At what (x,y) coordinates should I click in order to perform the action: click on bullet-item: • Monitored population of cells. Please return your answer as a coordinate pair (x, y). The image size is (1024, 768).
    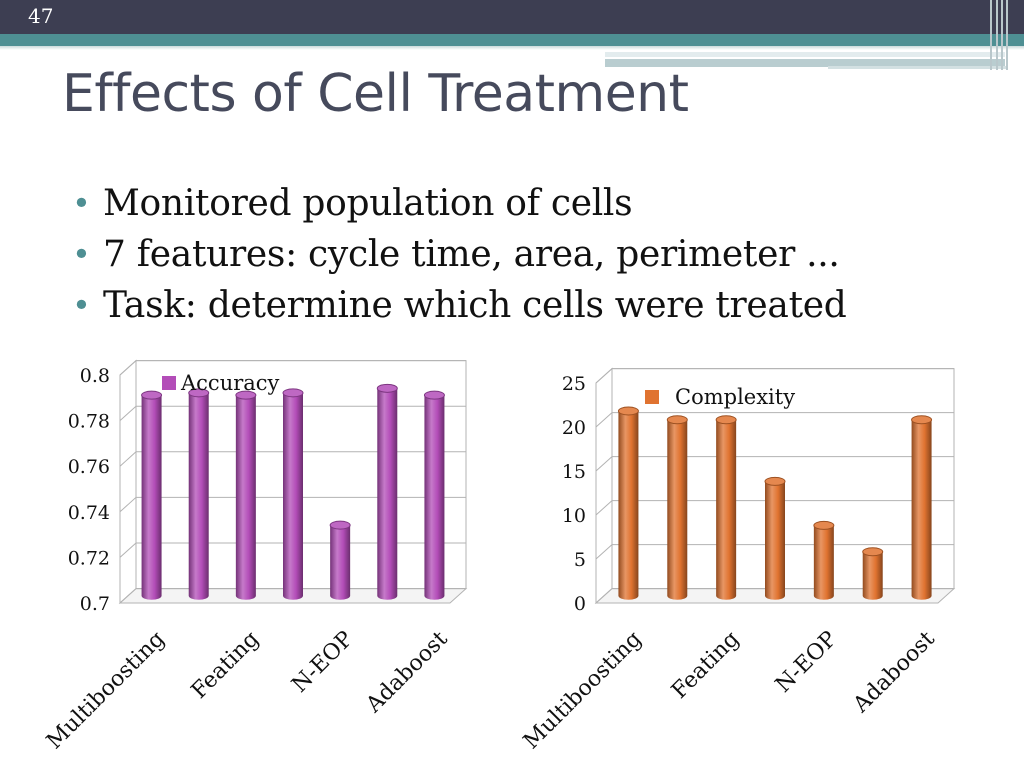
    Looking at the image, I should click on (459, 203).